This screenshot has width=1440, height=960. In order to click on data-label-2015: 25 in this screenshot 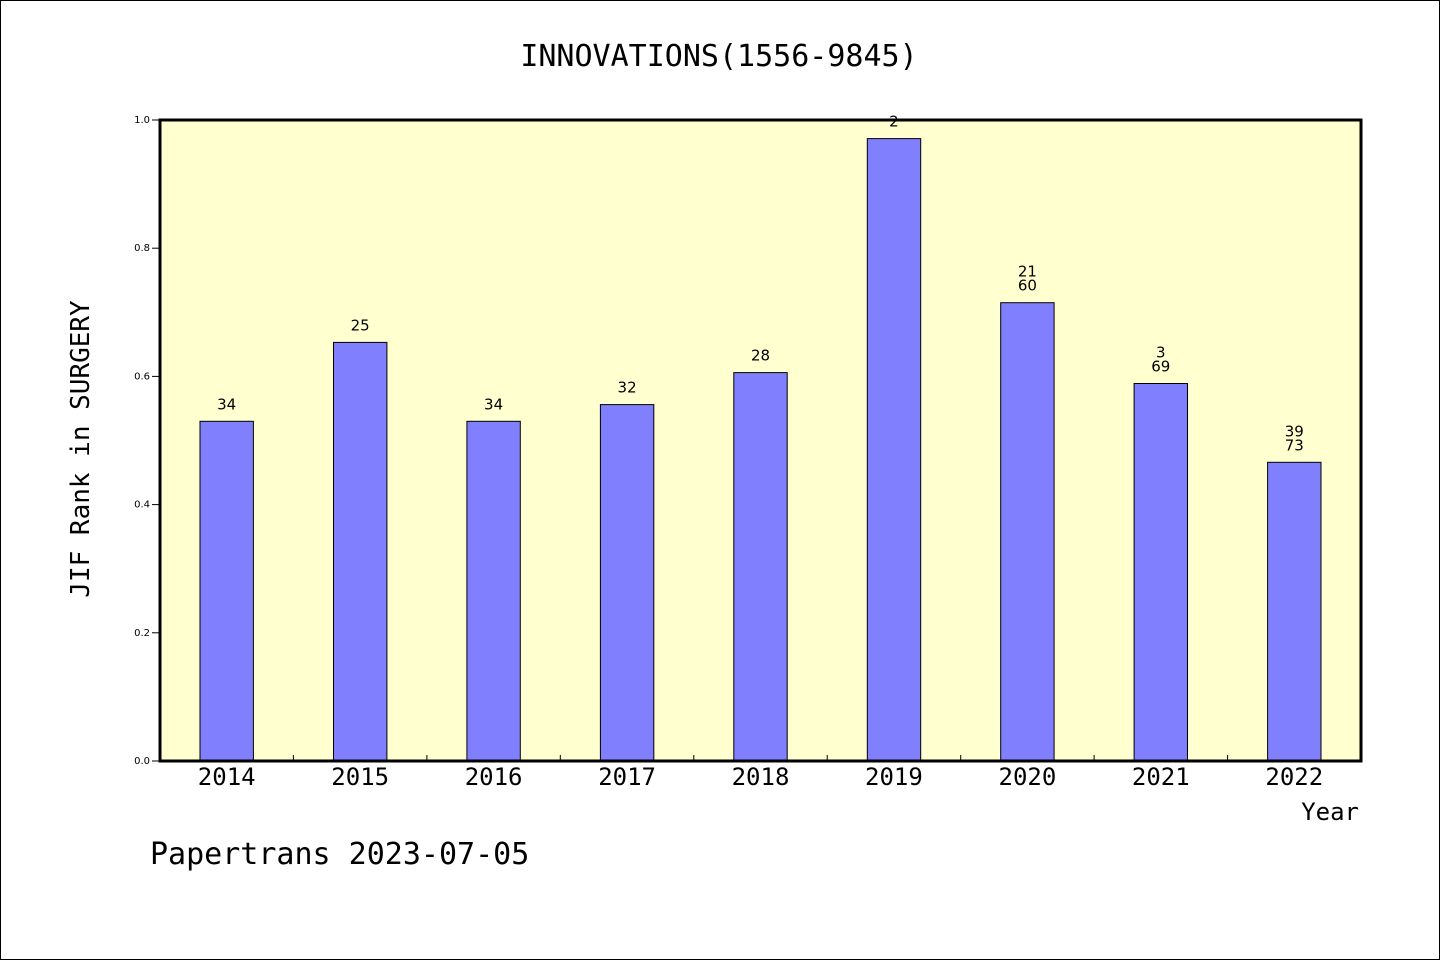, I will do `click(360, 325)`.